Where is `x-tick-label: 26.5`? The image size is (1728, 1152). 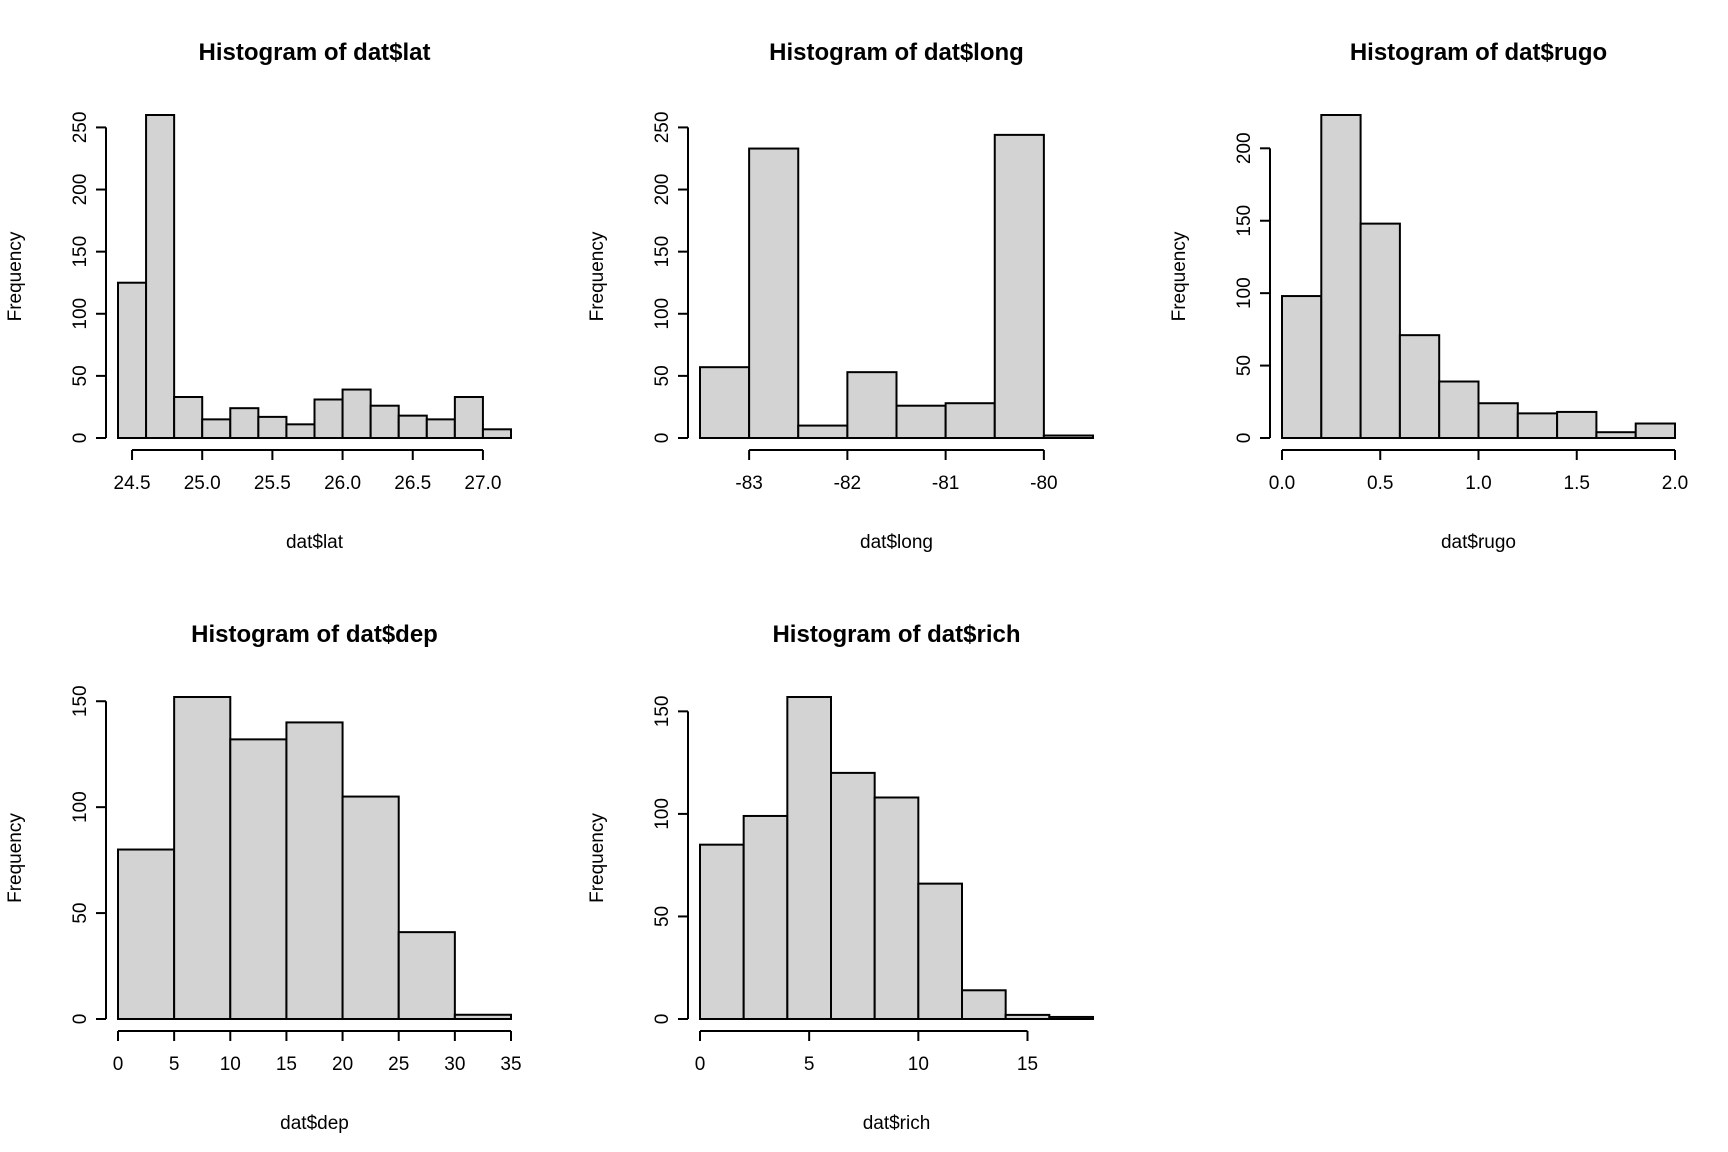
x-tick-label: 26.5 is located at coordinates (412, 483).